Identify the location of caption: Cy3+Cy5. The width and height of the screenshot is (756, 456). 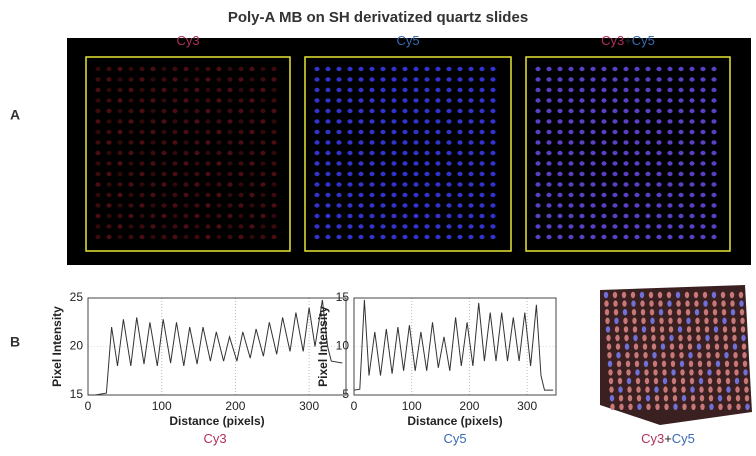
(668, 438).